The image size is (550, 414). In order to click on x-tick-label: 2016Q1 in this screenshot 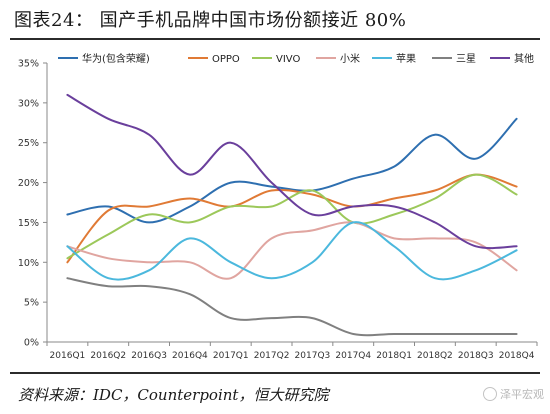, I will do `click(68, 356)`.